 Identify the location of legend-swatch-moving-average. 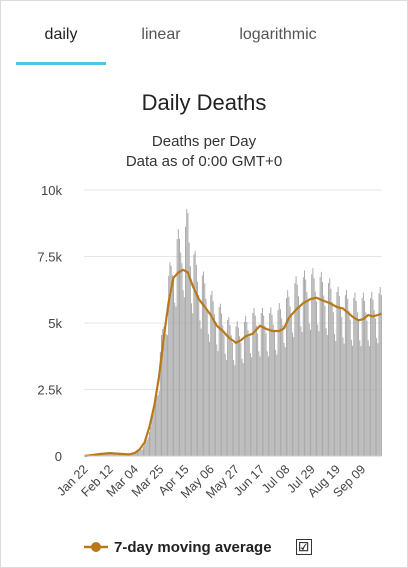
(96, 547).